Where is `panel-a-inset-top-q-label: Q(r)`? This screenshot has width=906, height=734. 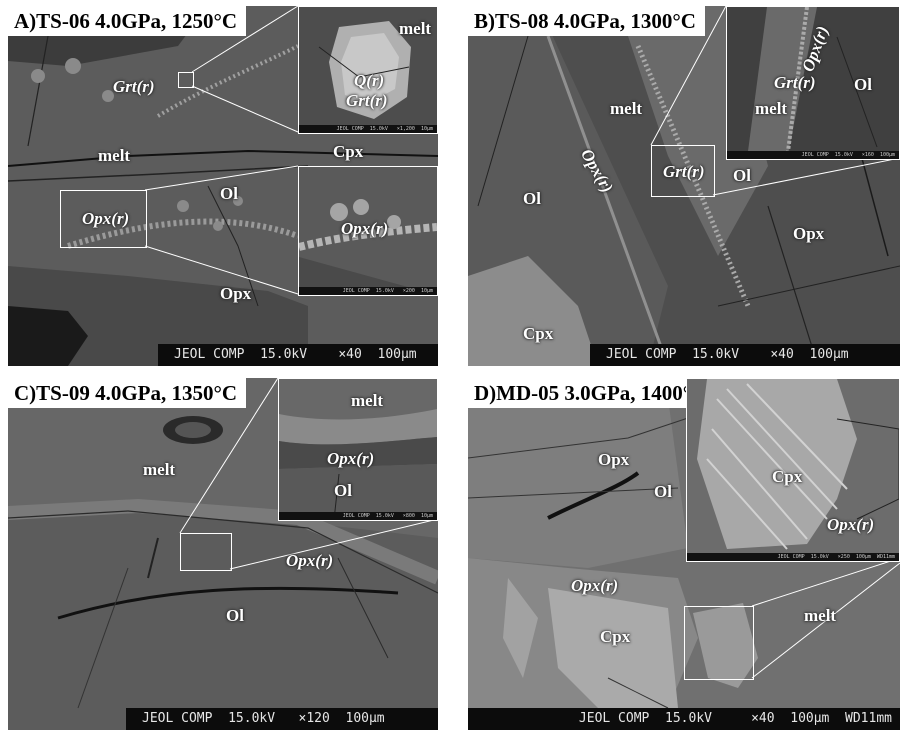
panel-a-inset-top-q-label: Q(r) is located at coordinates (369, 80).